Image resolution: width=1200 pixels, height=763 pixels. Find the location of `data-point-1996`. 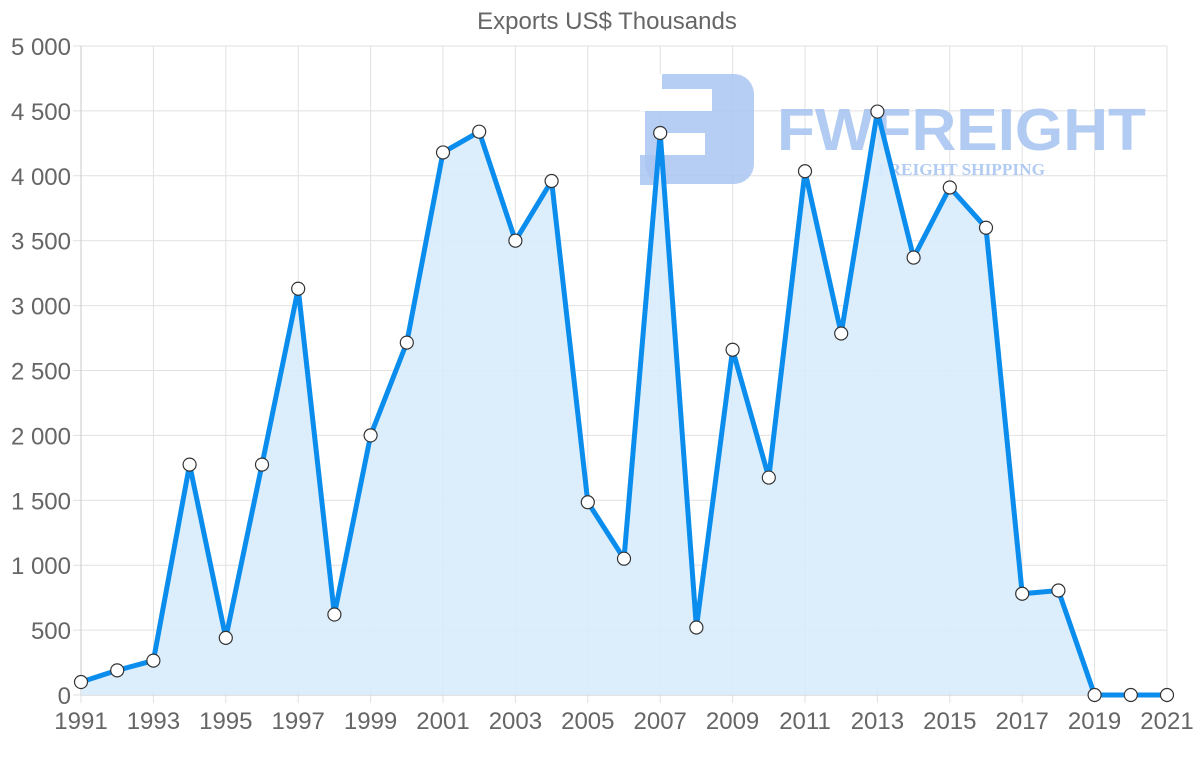

data-point-1996 is located at coordinates (262, 464).